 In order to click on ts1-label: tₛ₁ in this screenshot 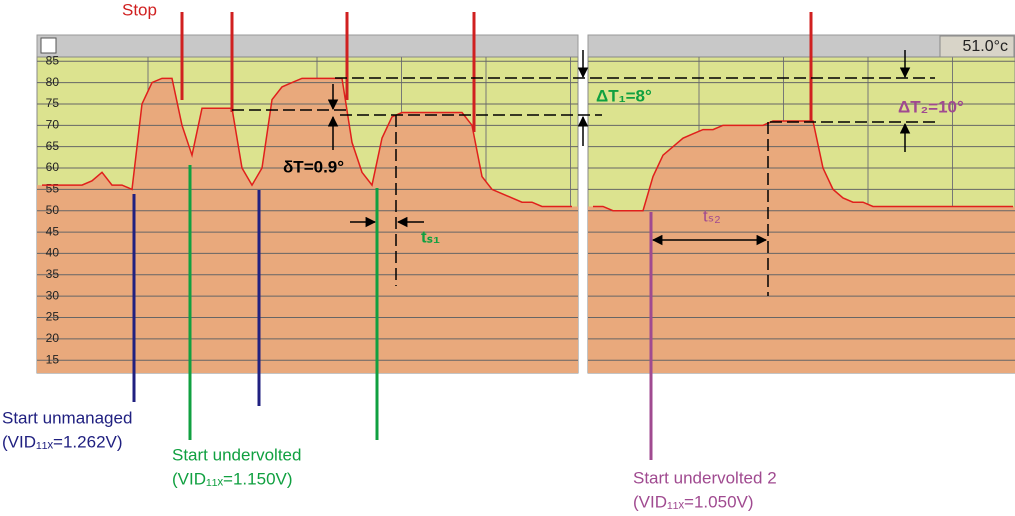, I will do `click(430, 236)`.